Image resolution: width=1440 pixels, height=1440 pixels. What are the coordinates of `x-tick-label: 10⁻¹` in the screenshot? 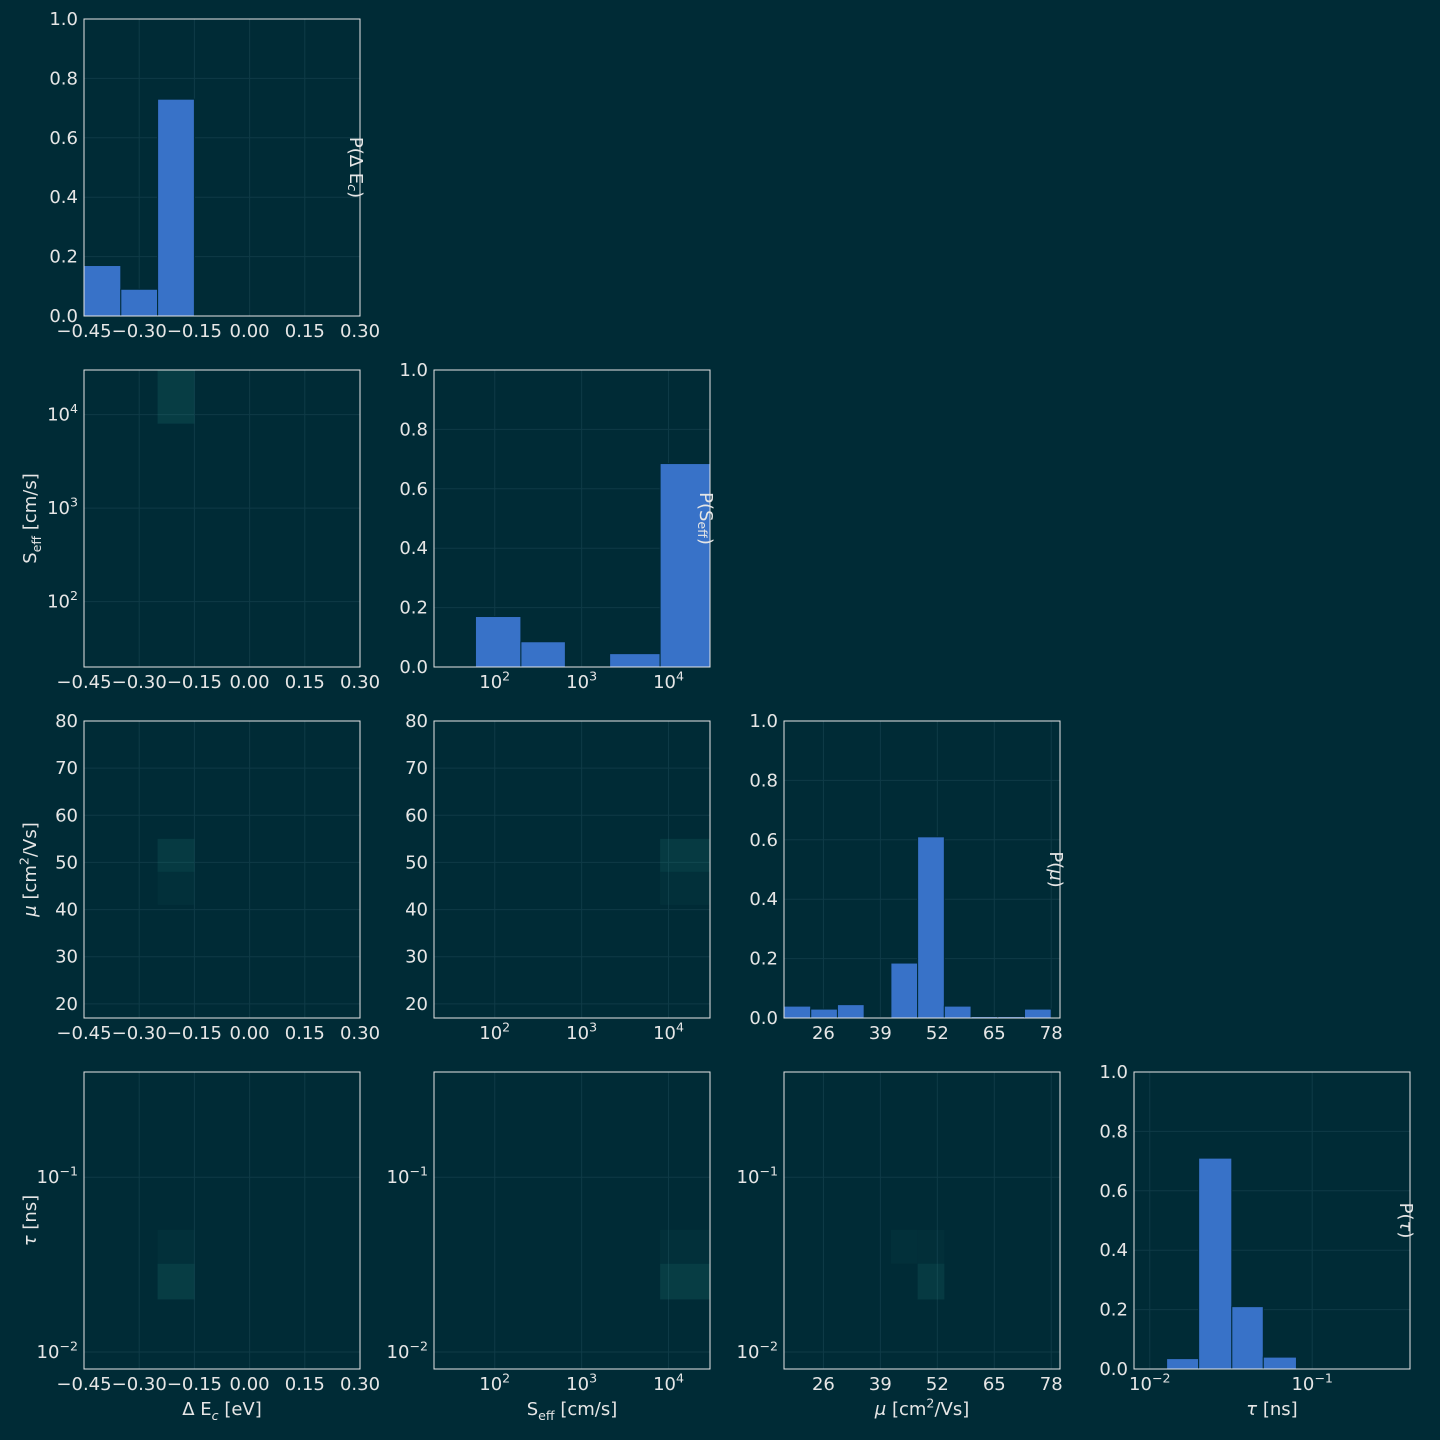 It's located at (1311, 1382).